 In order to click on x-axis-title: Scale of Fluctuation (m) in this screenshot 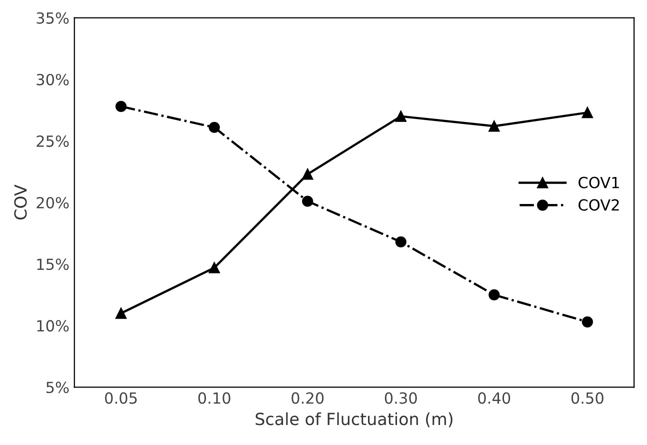, I will do `click(354, 420)`.